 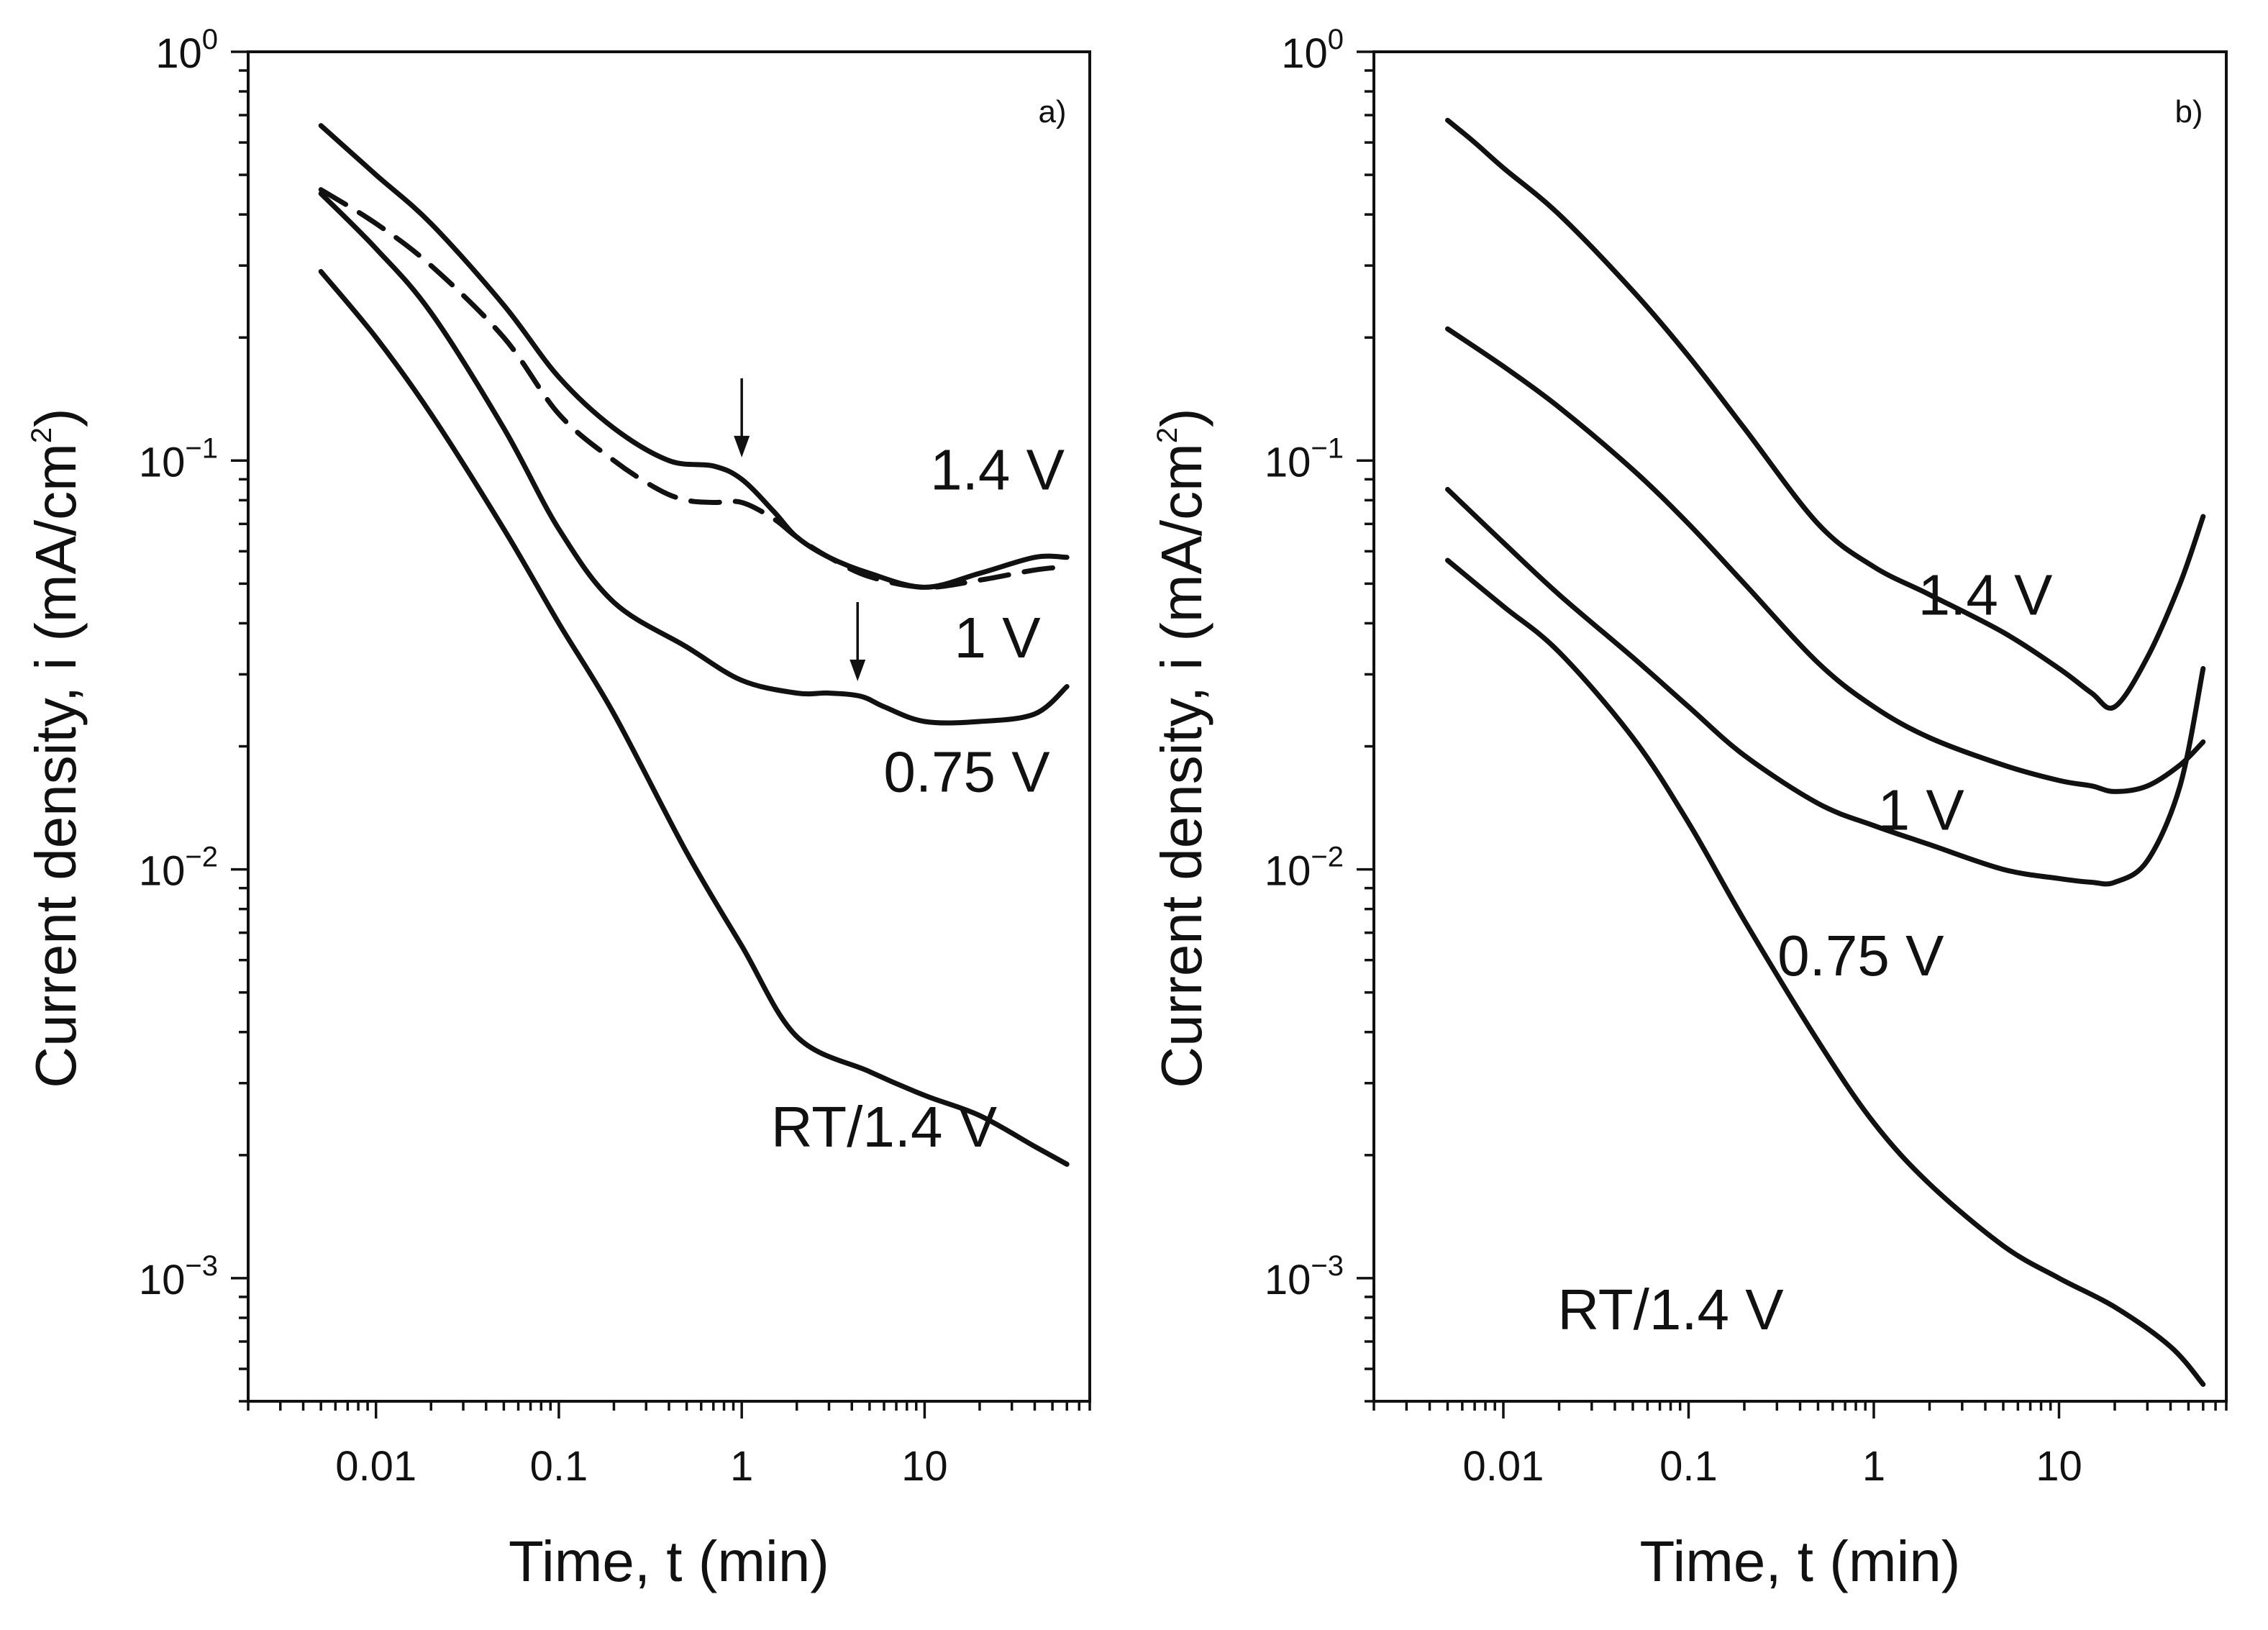 I want to click on series-line-0-75-v, so click(x=1826, y=686).